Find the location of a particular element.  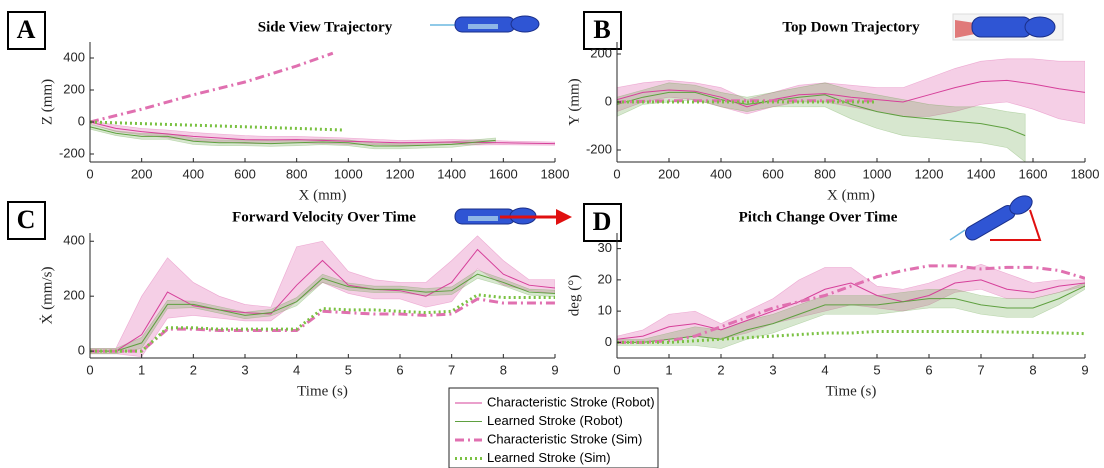

panel-label: C is located at coordinates (26, 219).